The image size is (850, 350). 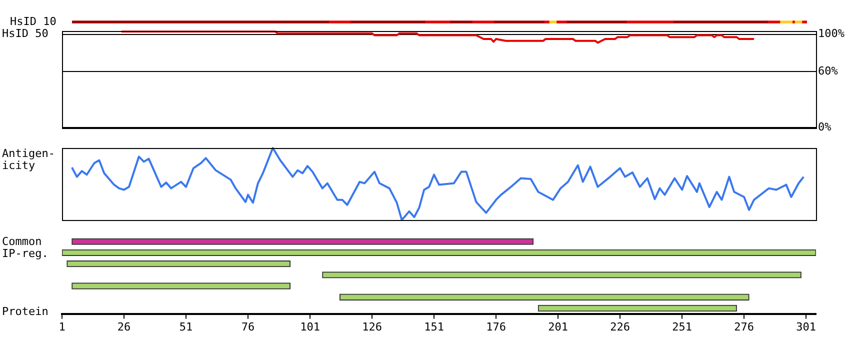 I want to click on y-tick-label: 0%, so click(x=825, y=127).